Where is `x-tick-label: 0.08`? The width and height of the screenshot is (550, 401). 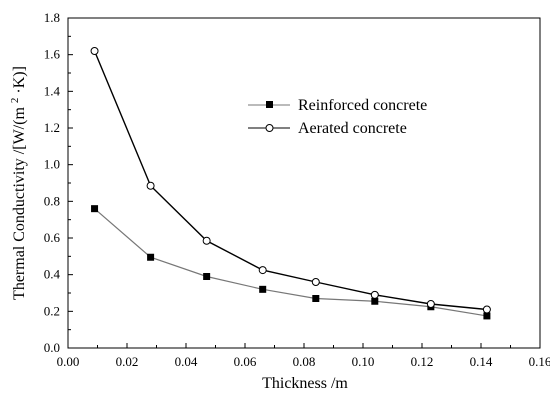
x-tick-label: 0.08 is located at coordinates (304, 361).